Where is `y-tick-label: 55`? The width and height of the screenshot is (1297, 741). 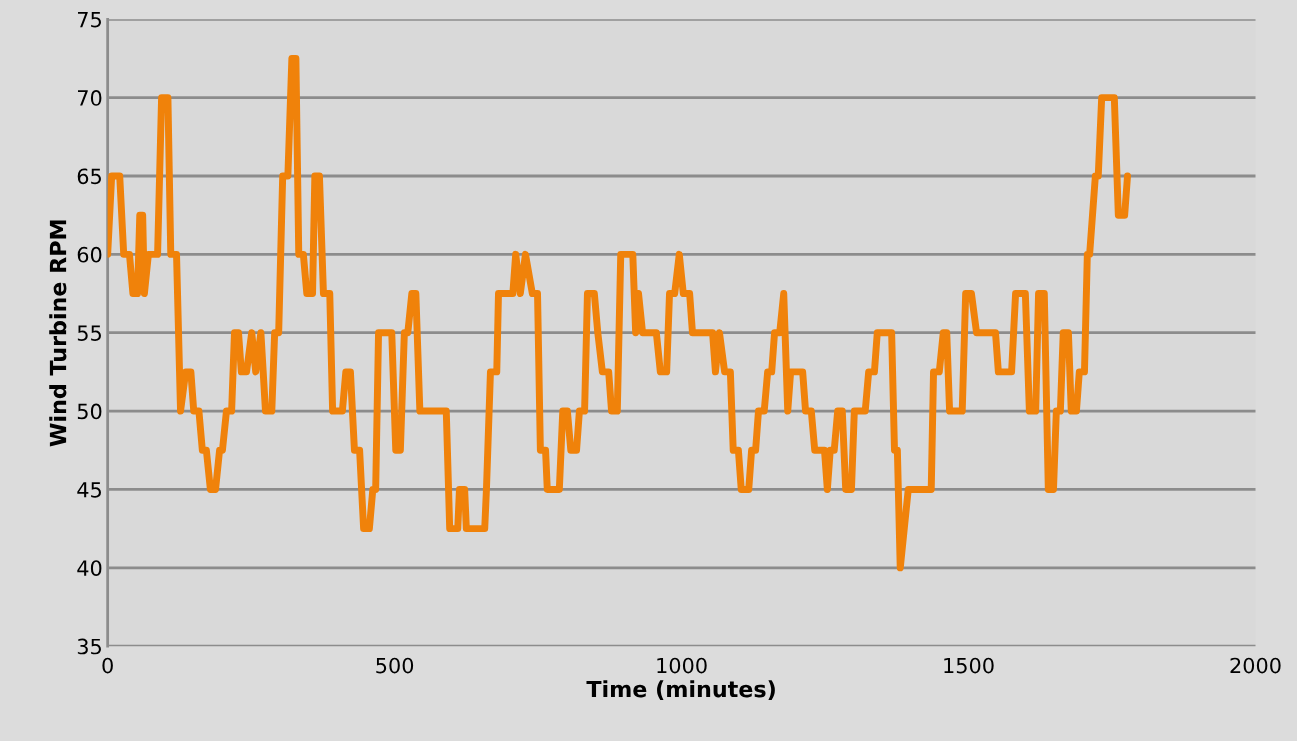
y-tick-label: 55 is located at coordinates (89, 333).